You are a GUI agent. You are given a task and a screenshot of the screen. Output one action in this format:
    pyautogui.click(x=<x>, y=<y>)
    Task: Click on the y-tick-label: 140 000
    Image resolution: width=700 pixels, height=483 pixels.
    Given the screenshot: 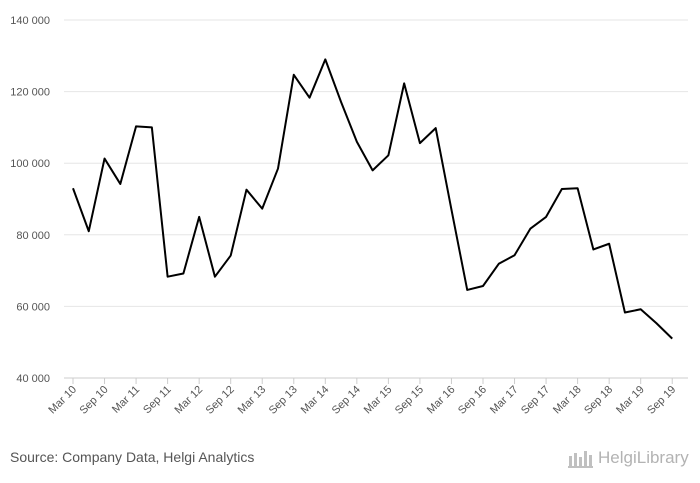 What is the action you would take?
    pyautogui.click(x=30, y=21)
    